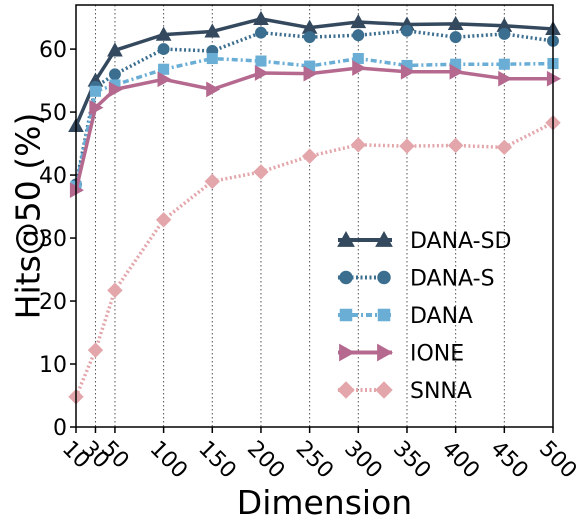  Describe the element at coordinates (460, 459) in the screenshot. I see `x-tick-label: 400` at that location.